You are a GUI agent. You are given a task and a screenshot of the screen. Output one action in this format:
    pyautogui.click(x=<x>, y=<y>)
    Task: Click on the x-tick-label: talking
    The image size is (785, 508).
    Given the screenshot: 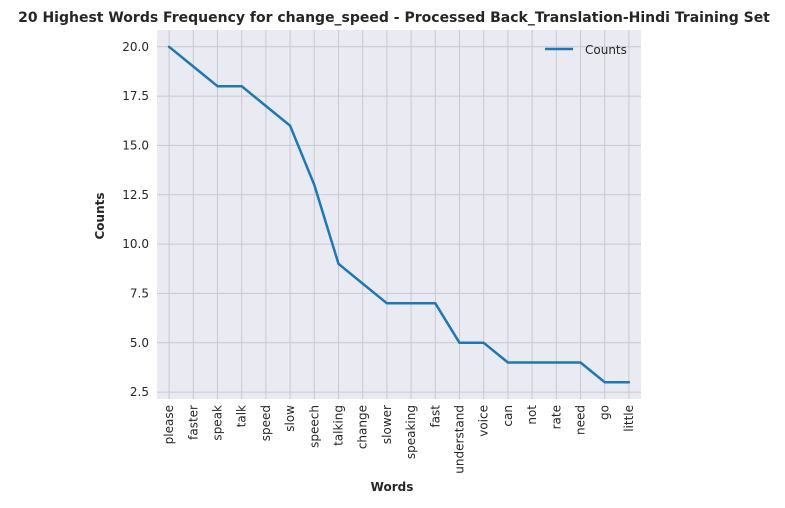 What is the action you would take?
    pyautogui.click(x=339, y=425)
    